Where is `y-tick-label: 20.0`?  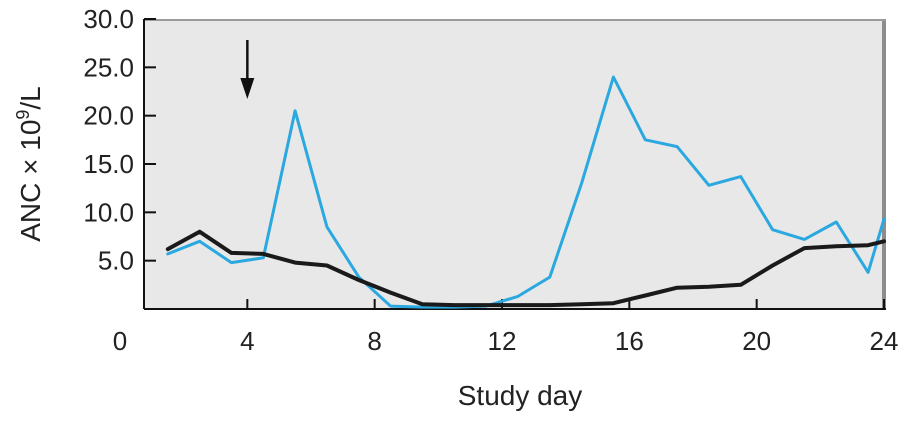
y-tick-label: 20.0 is located at coordinates (108, 116).